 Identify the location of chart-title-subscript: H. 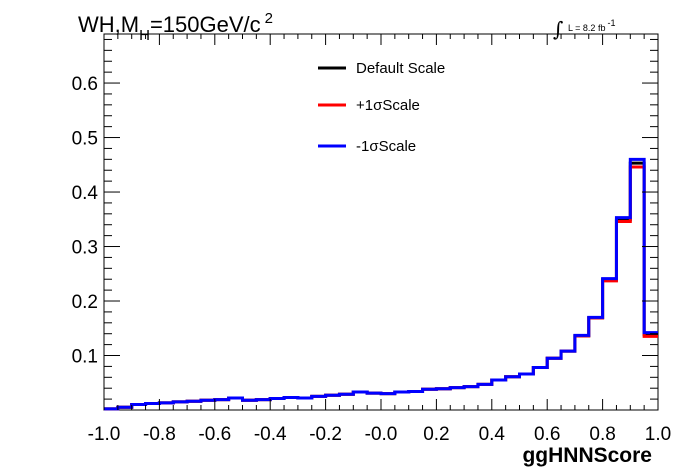
(144, 35).